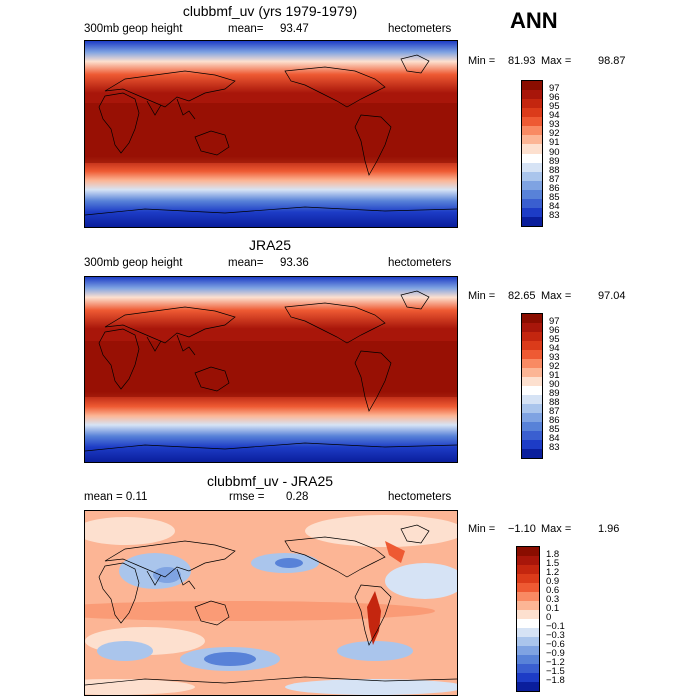 This screenshot has width=700, height=700. What do you see at coordinates (270, 481) in the screenshot?
I see `panel-3-title: clubbmf_uv - JRA25` at bounding box center [270, 481].